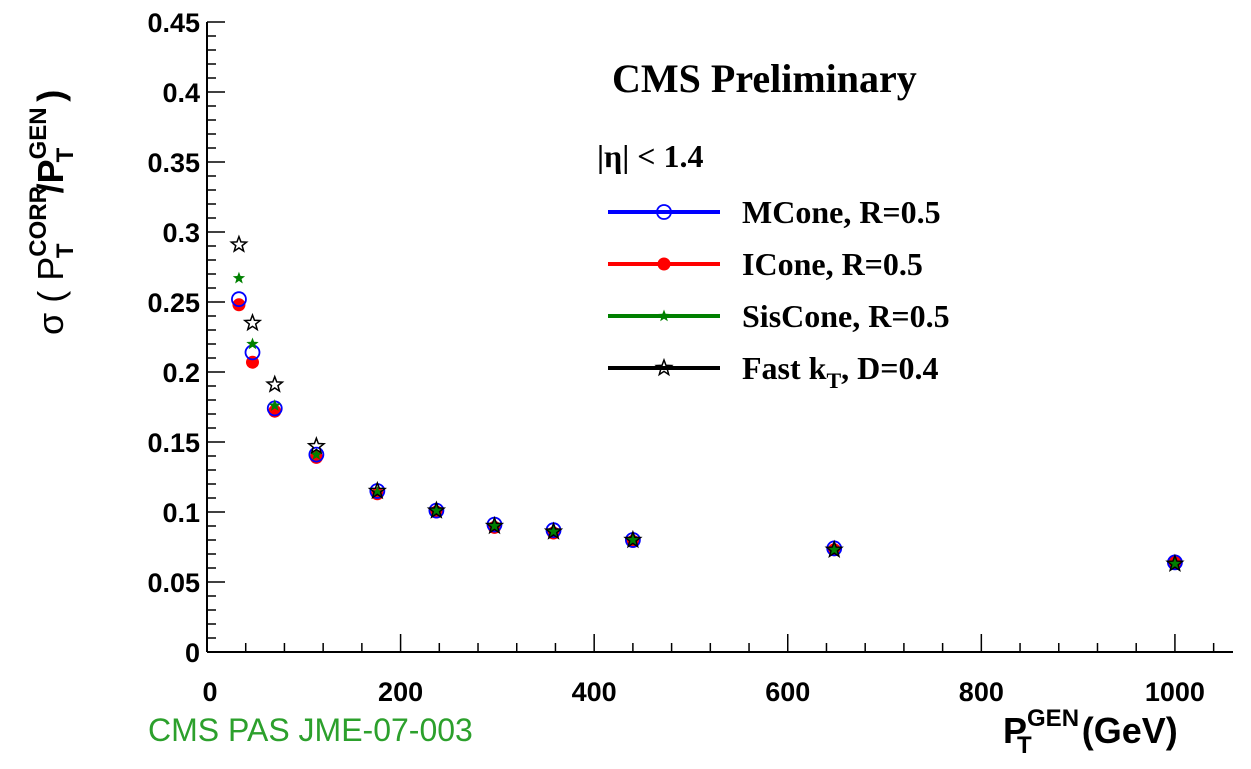  What do you see at coordinates (181, 233) in the screenshot?
I see `y-tick-label: 0.3` at bounding box center [181, 233].